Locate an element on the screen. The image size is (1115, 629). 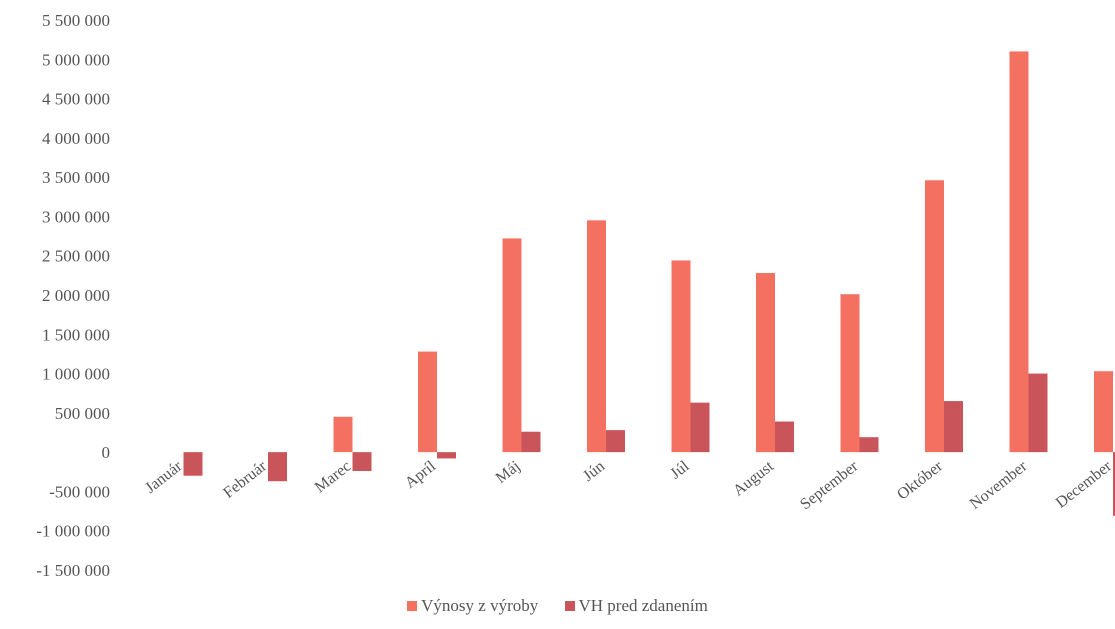
x-tick-label: Apríl is located at coordinates (421, 474).